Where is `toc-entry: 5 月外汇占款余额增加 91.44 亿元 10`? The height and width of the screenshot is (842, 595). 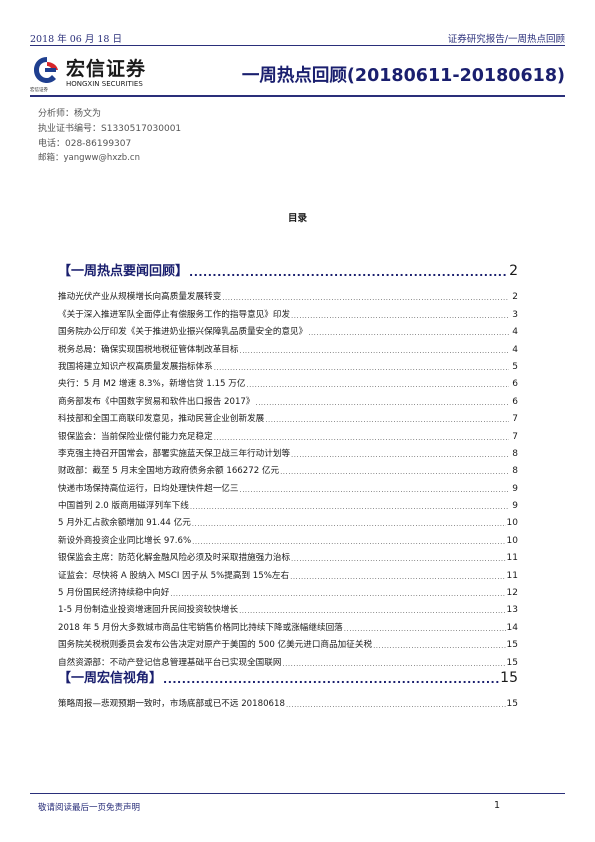
toc-entry: 5 月外汇占款余额增加 91.44 亿元 10 is located at coordinates (288, 519).